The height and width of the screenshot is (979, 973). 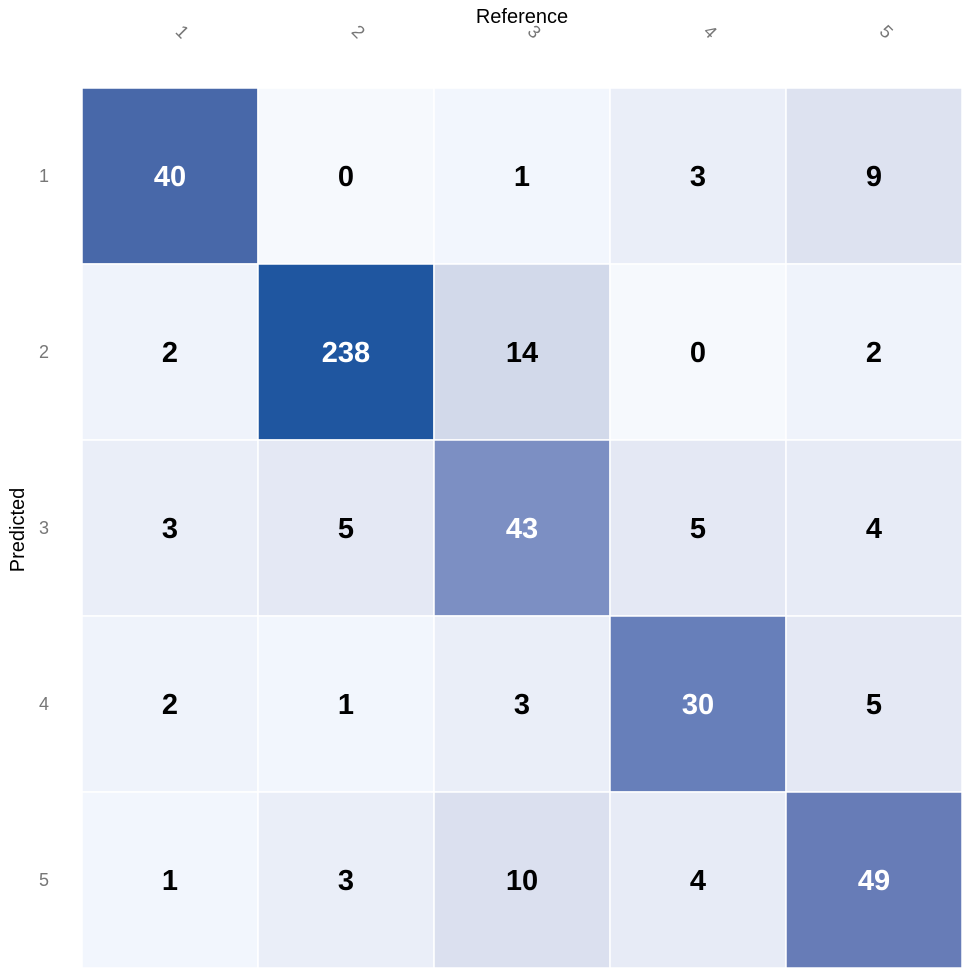 I want to click on y-tick-label: 2, so click(x=44, y=352).